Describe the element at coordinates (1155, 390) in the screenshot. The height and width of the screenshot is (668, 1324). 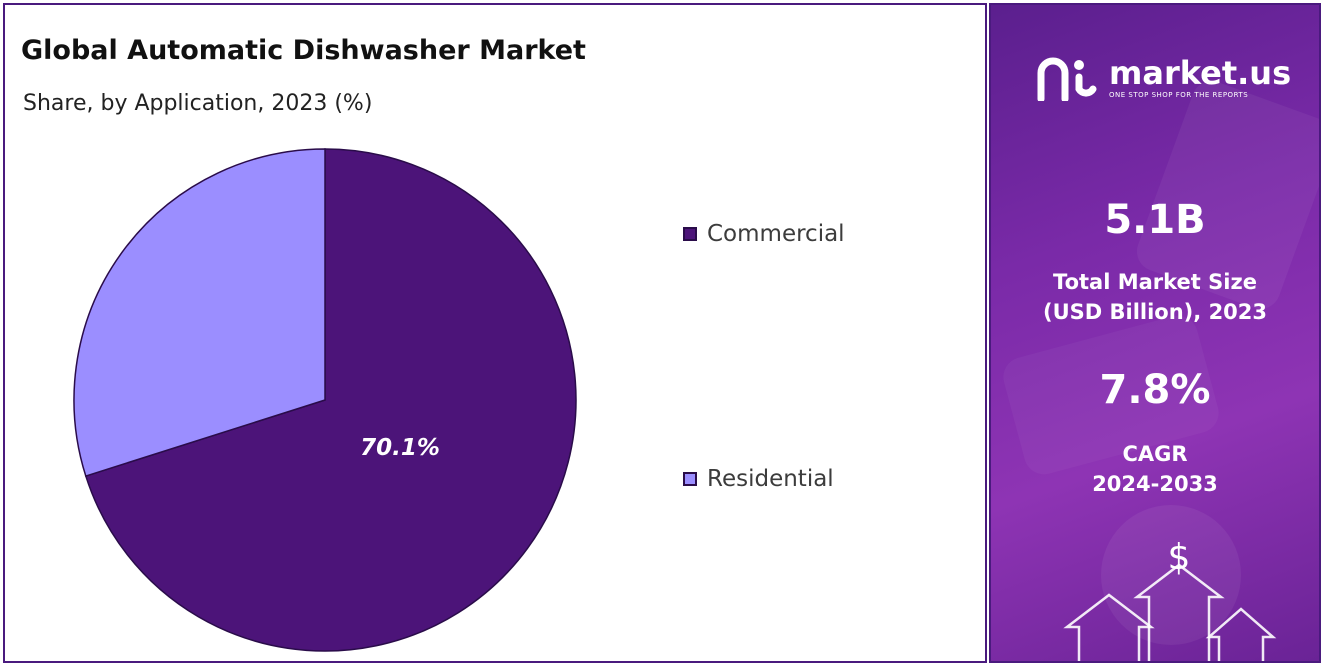
I see `cagr-value: 7.8%` at that location.